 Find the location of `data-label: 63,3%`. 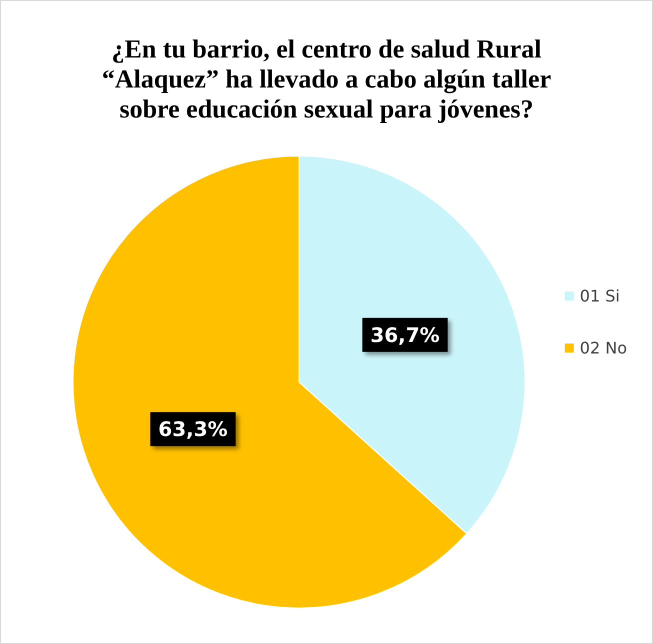

data-label: 63,3% is located at coordinates (193, 429).